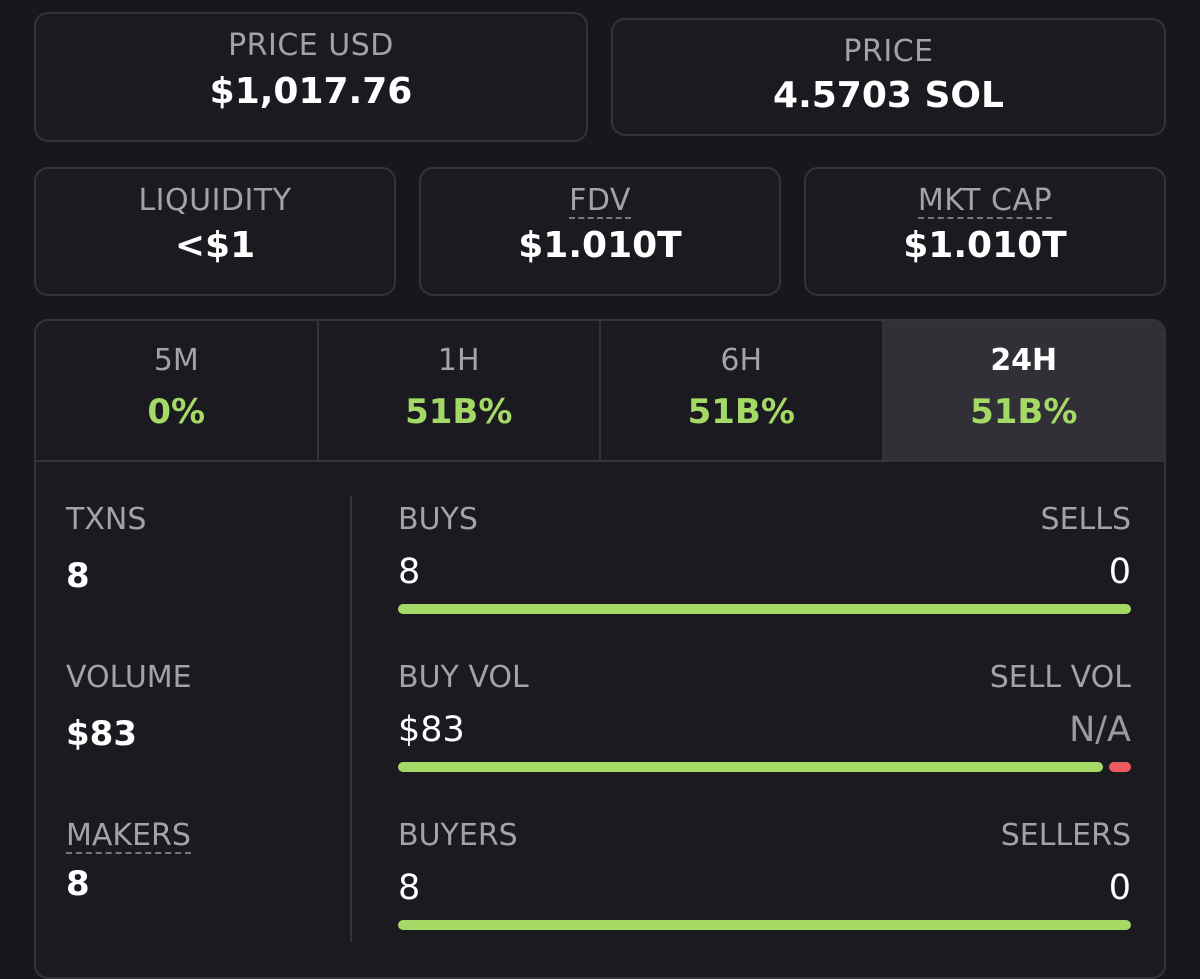 This screenshot has height=979, width=1200. I want to click on sellers-value: 0, so click(1119, 888).